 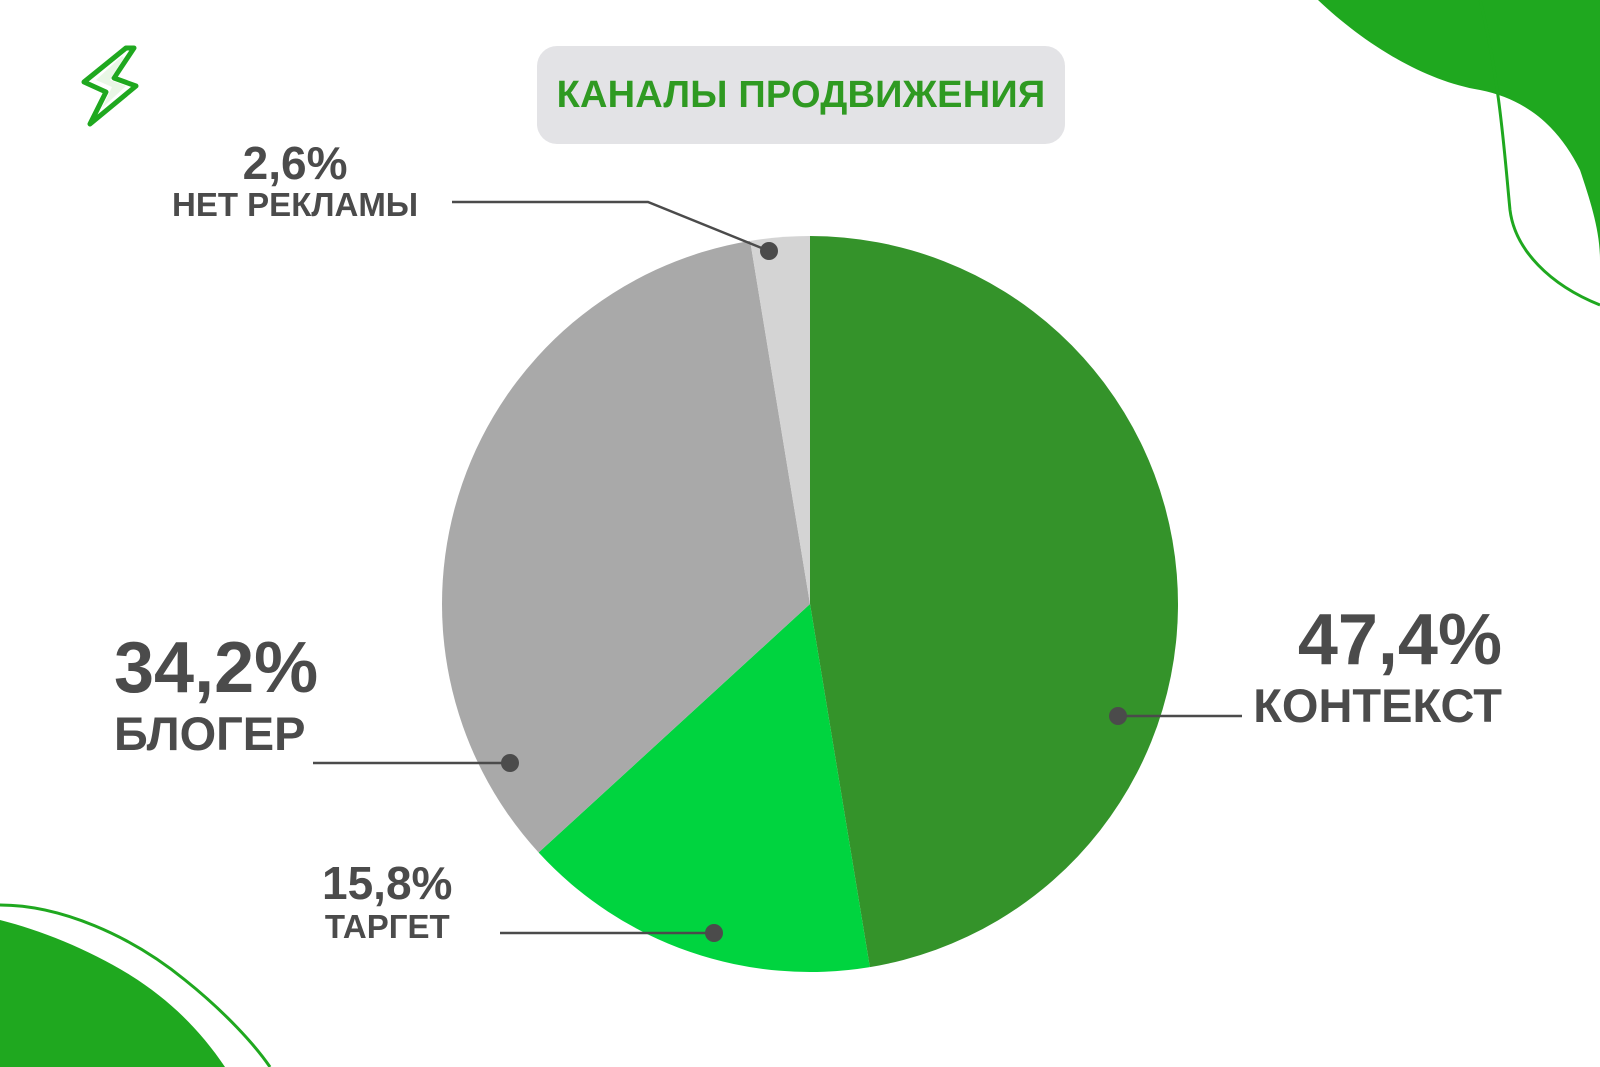 I want to click on slice-name-label: ТАРГЕТ, so click(x=387, y=926).